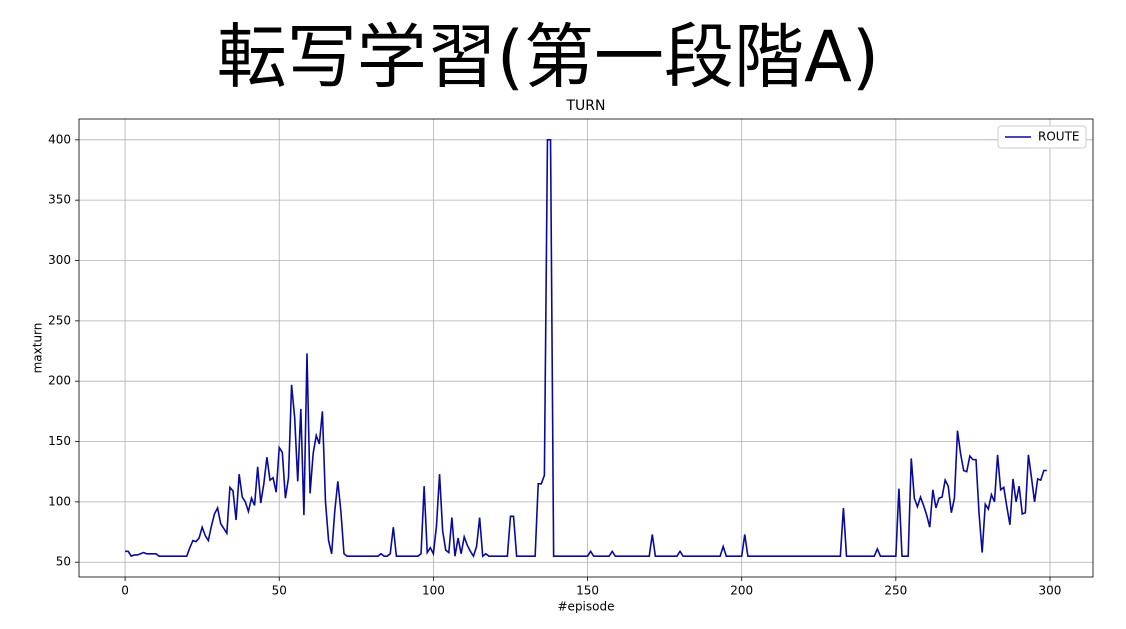  I want to click on x-tick-label: 150, so click(587, 591).